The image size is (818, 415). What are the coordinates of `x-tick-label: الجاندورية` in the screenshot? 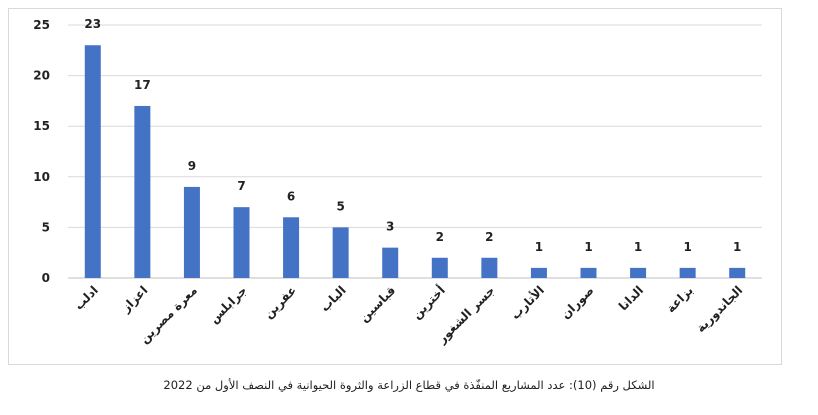 It's located at (719, 309).